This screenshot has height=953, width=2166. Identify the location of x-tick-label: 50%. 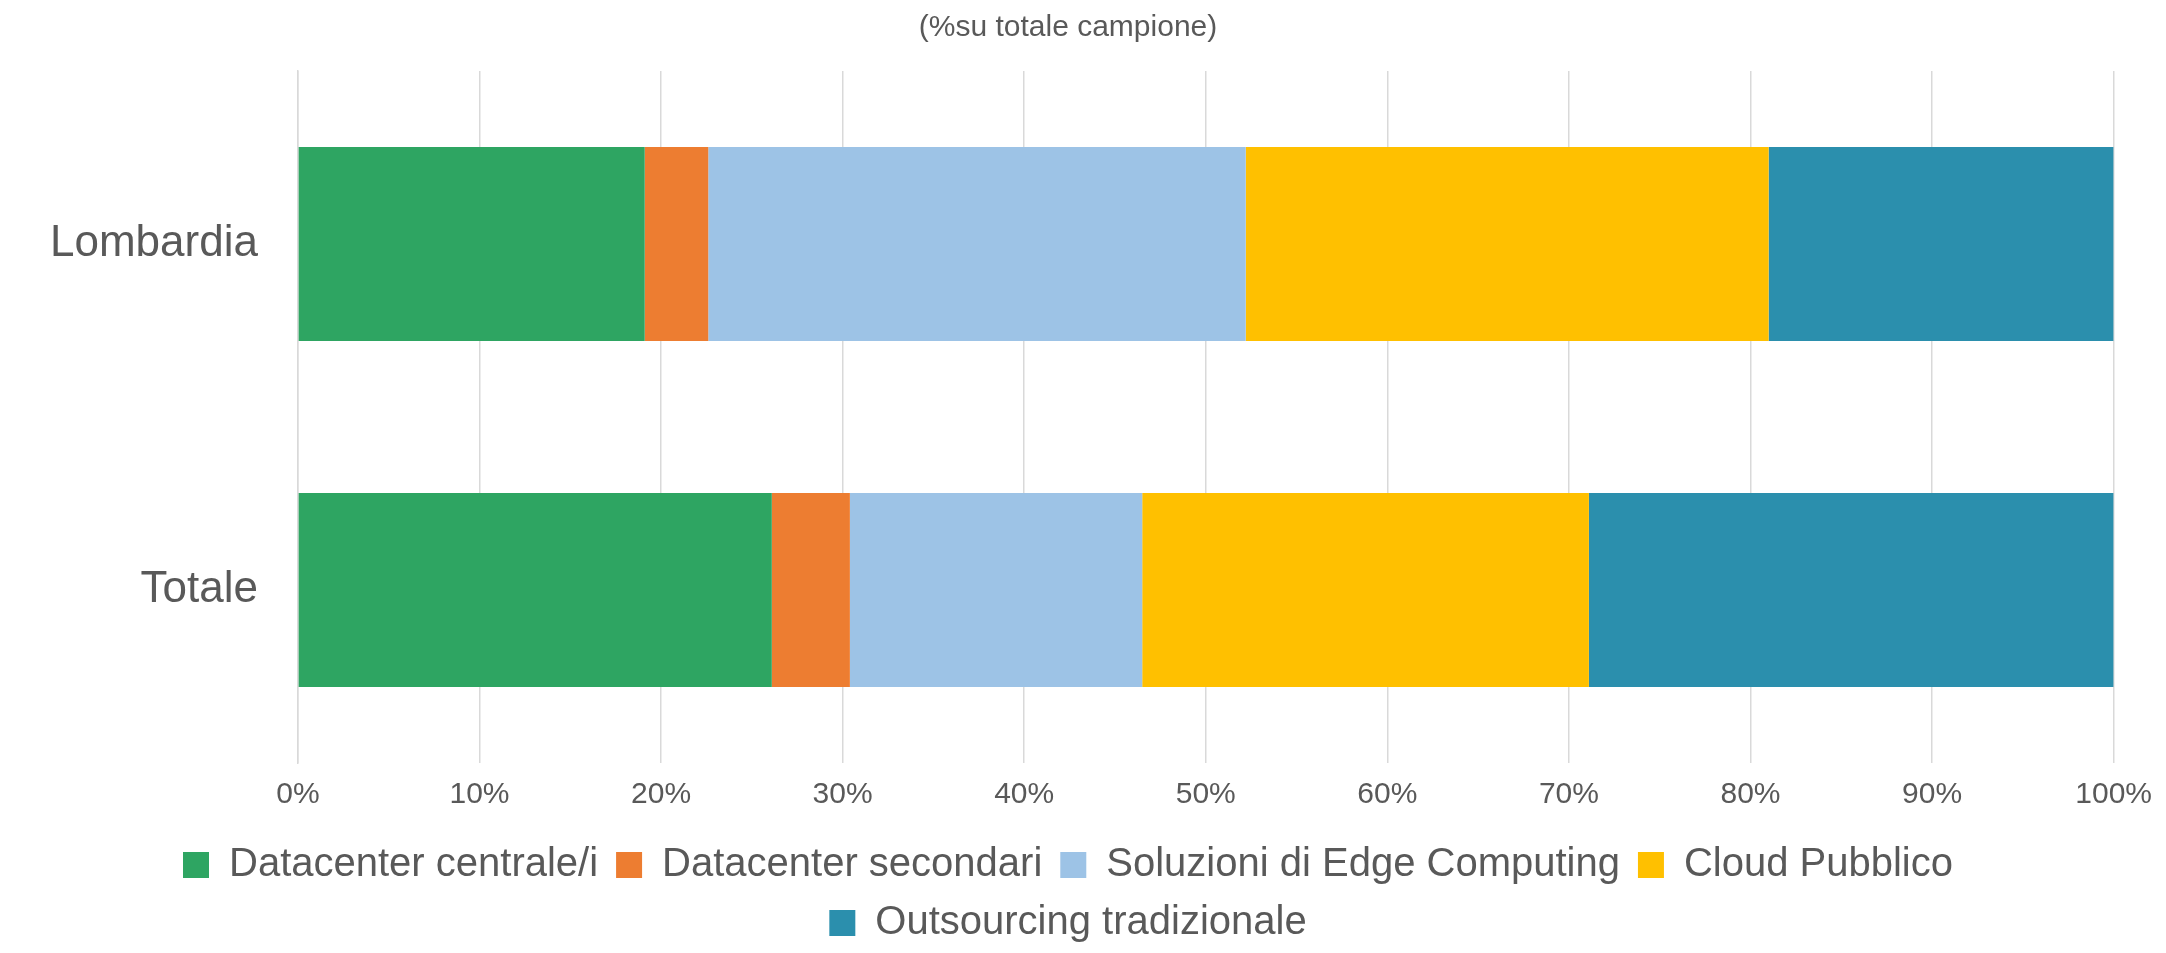
(1205, 793).